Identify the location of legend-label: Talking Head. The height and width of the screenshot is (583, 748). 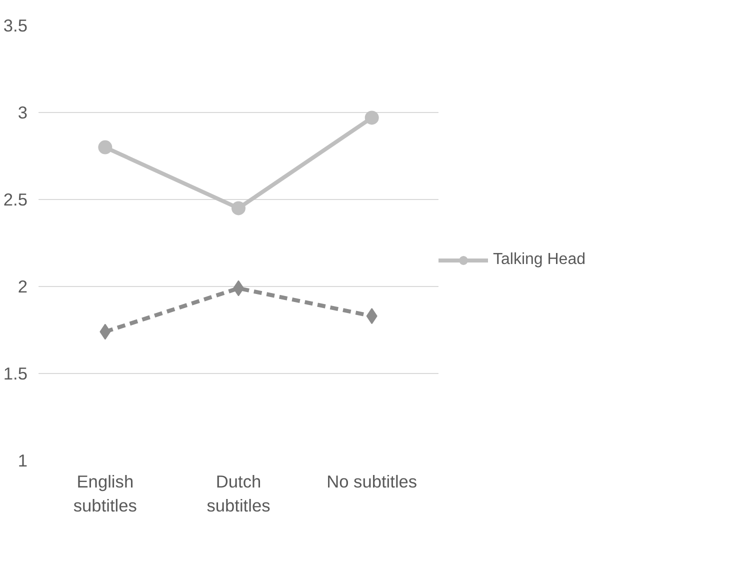
(539, 260).